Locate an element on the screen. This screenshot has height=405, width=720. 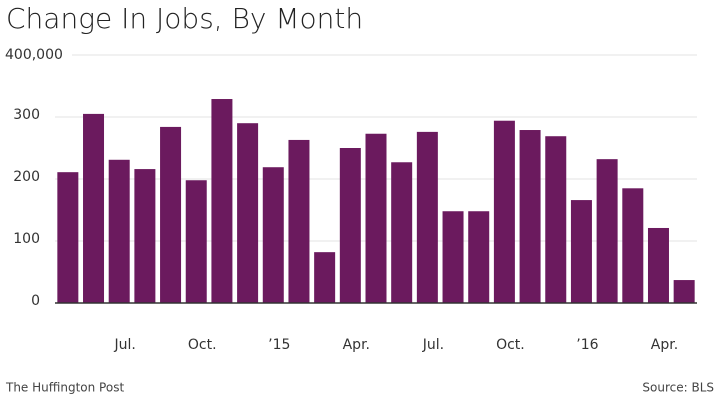
y-tick-label: 300 is located at coordinates (26, 115).